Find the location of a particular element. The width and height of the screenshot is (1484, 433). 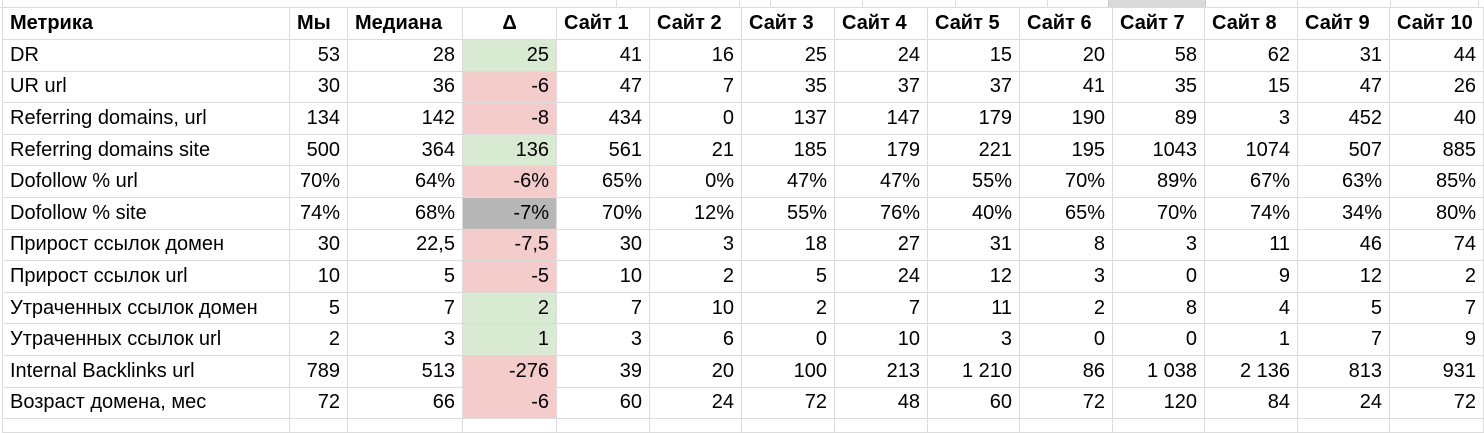

delta-value-cell: -6% is located at coordinates (509, 181).